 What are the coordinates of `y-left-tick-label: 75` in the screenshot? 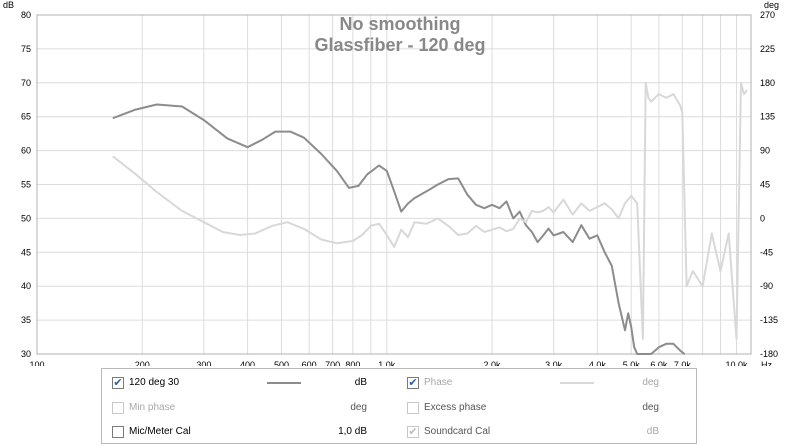 It's located at (26, 49).